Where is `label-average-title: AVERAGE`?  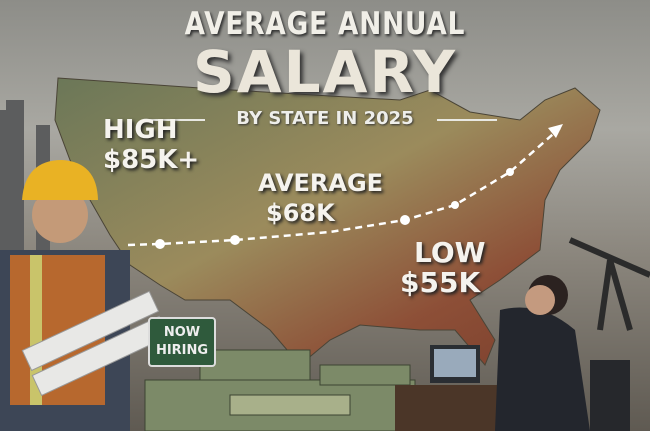
label-average-title: AVERAGE is located at coordinates (321, 183).